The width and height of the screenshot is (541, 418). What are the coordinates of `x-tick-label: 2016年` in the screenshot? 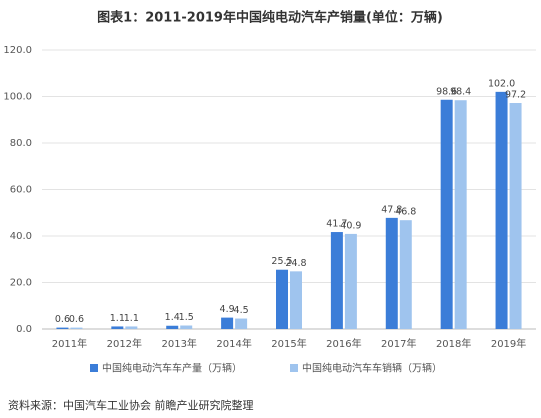 It's located at (343, 343).